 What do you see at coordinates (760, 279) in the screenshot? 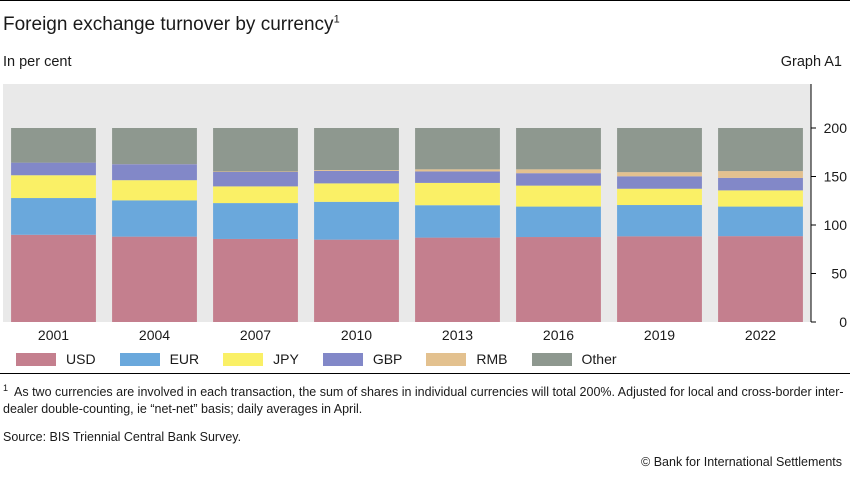
I see `bar-usd-2022` at bounding box center [760, 279].